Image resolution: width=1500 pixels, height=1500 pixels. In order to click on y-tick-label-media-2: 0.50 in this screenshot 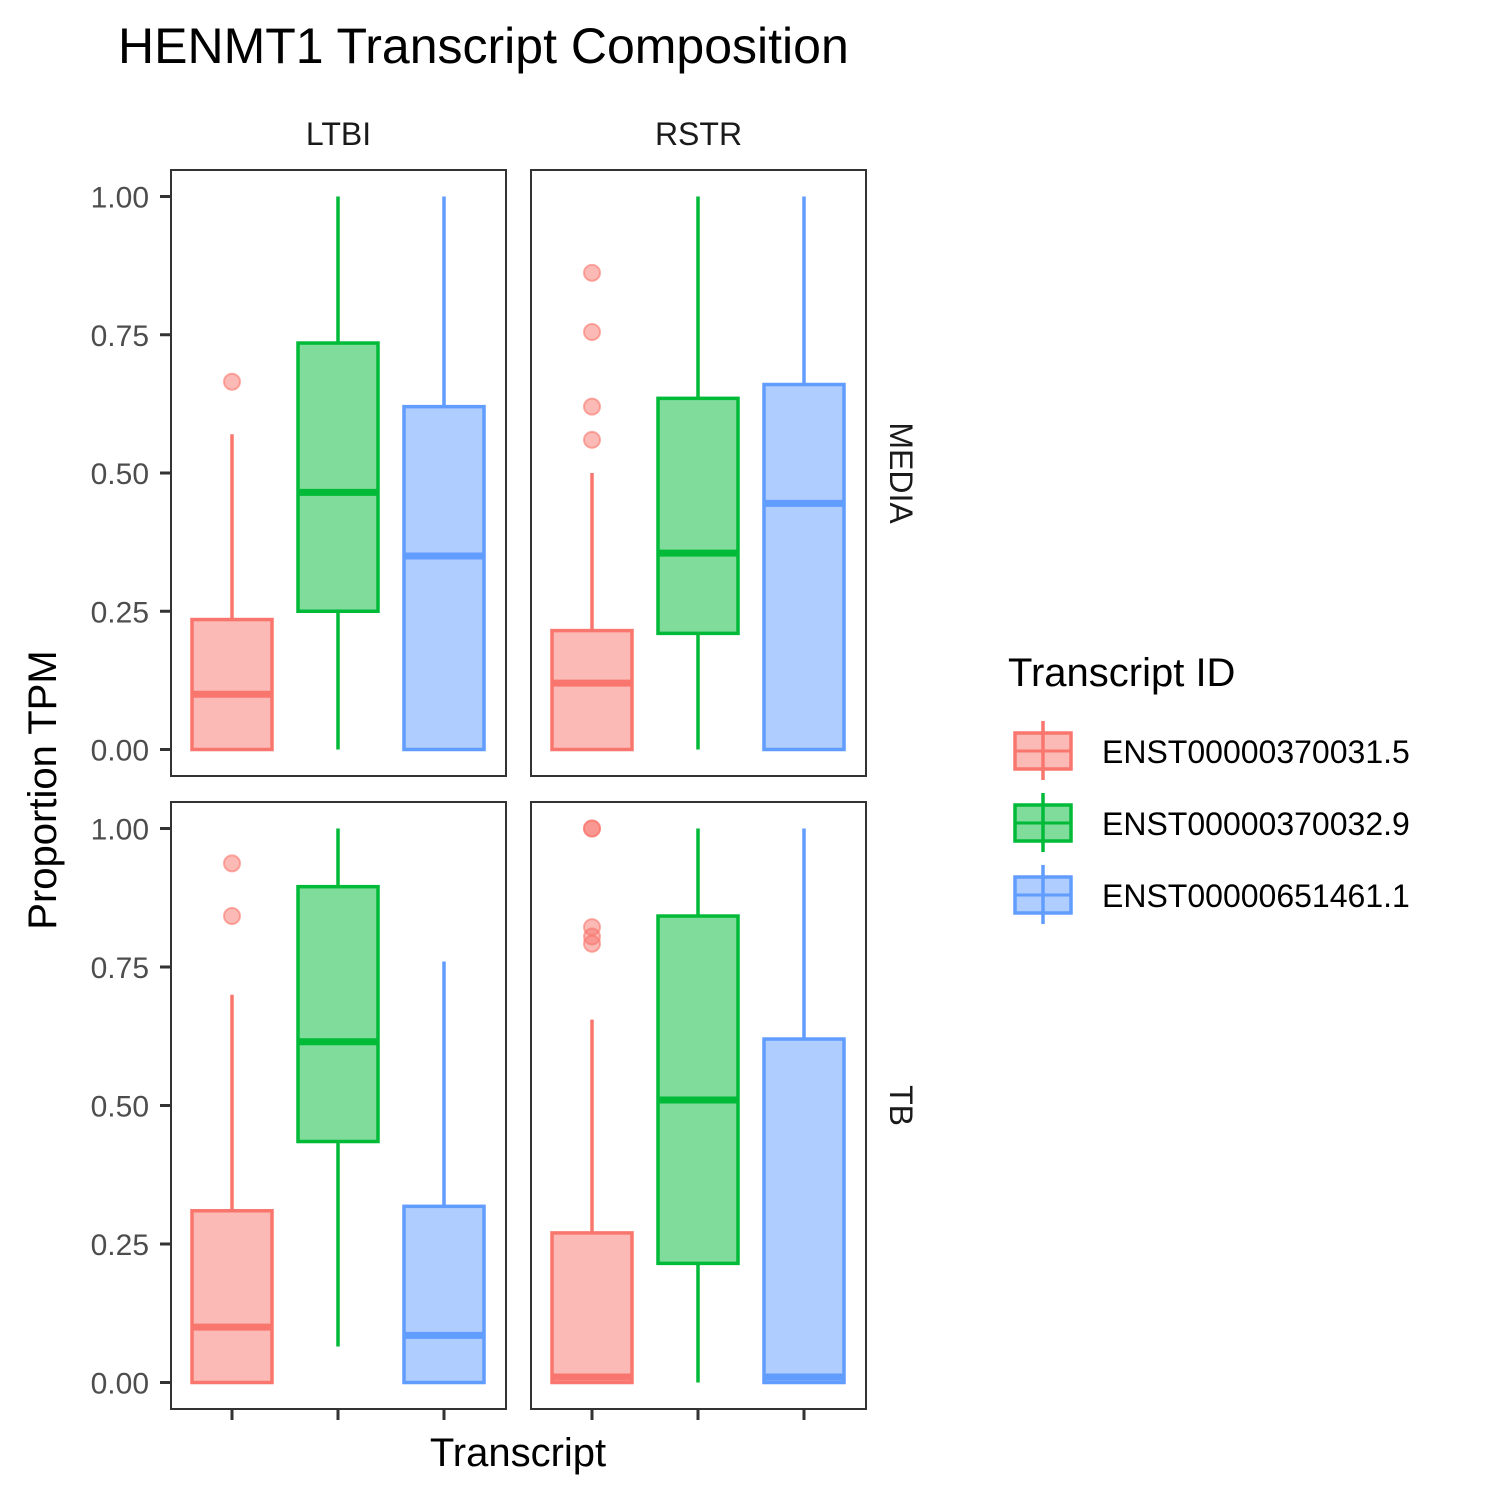, I will do `click(120, 474)`.